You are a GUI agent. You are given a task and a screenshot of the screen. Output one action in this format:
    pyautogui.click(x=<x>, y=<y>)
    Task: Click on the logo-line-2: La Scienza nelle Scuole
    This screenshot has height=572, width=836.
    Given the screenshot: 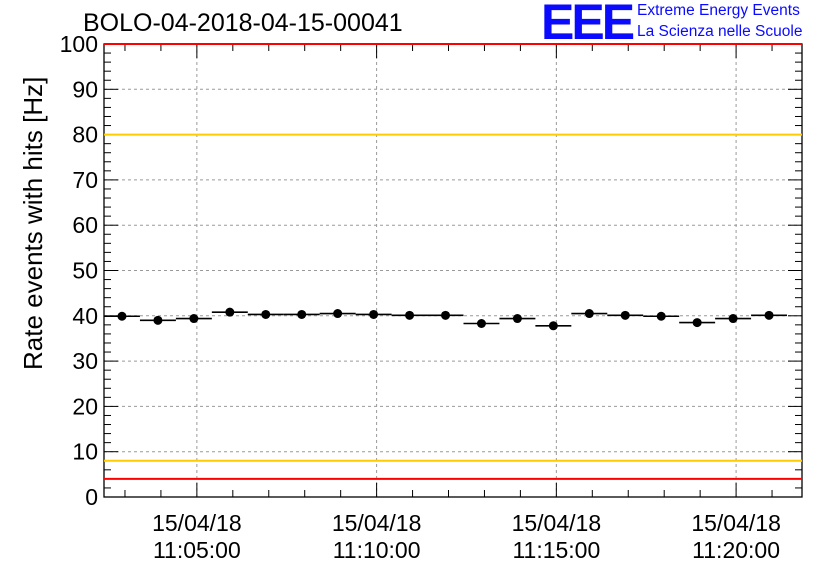 What is the action you would take?
    pyautogui.click(x=720, y=31)
    